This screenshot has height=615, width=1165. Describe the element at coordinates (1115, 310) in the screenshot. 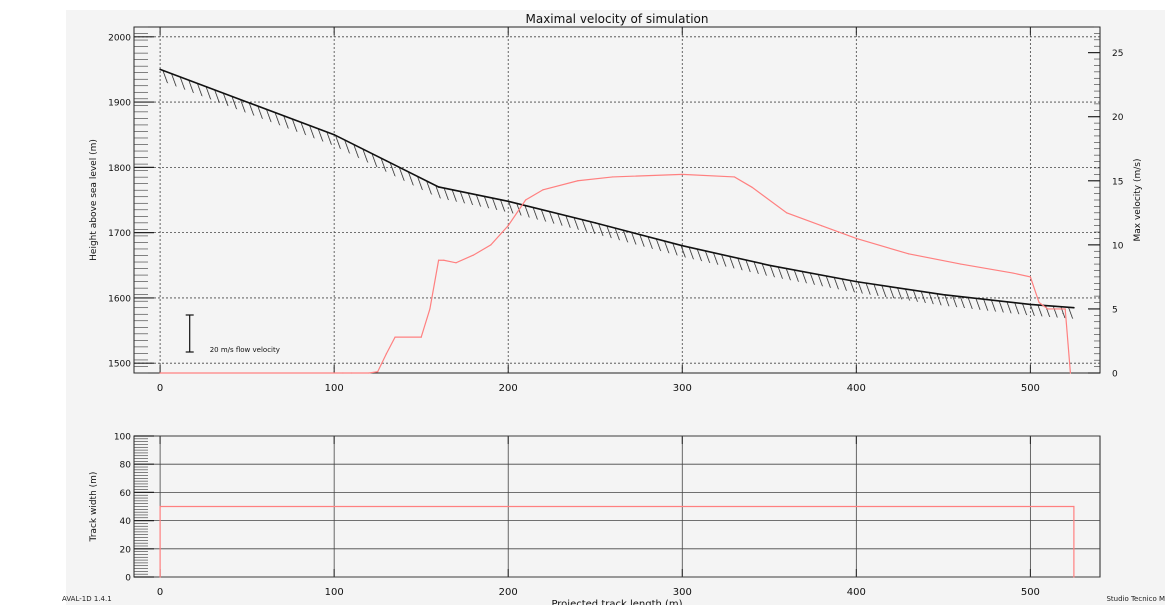

I see `y2-tick-label-1: 5` at that location.